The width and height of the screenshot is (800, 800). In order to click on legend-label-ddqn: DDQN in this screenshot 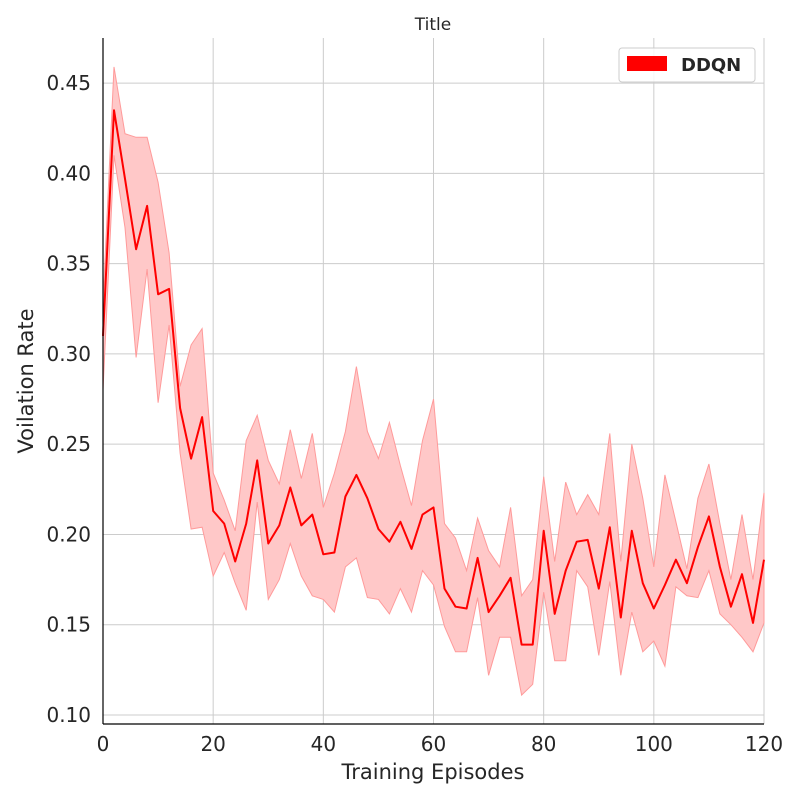, I will do `click(711, 65)`.